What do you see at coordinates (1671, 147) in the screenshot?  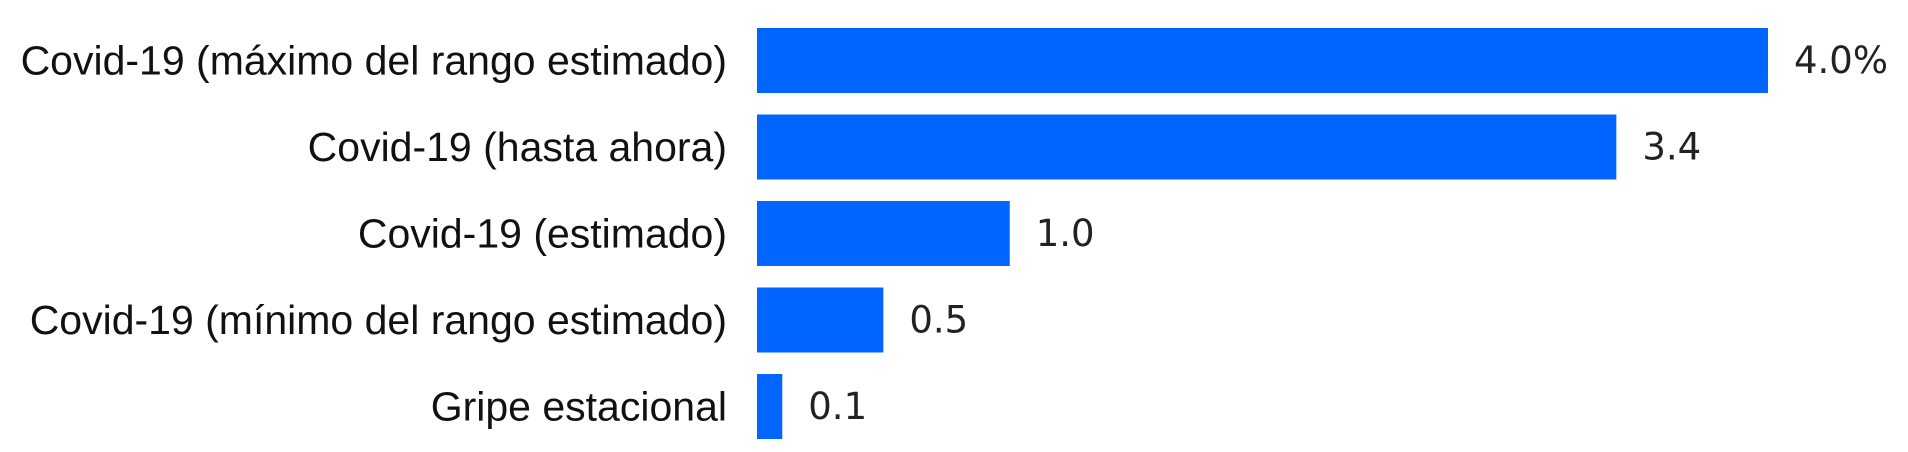 I see `value-label: 3.4` at bounding box center [1671, 147].